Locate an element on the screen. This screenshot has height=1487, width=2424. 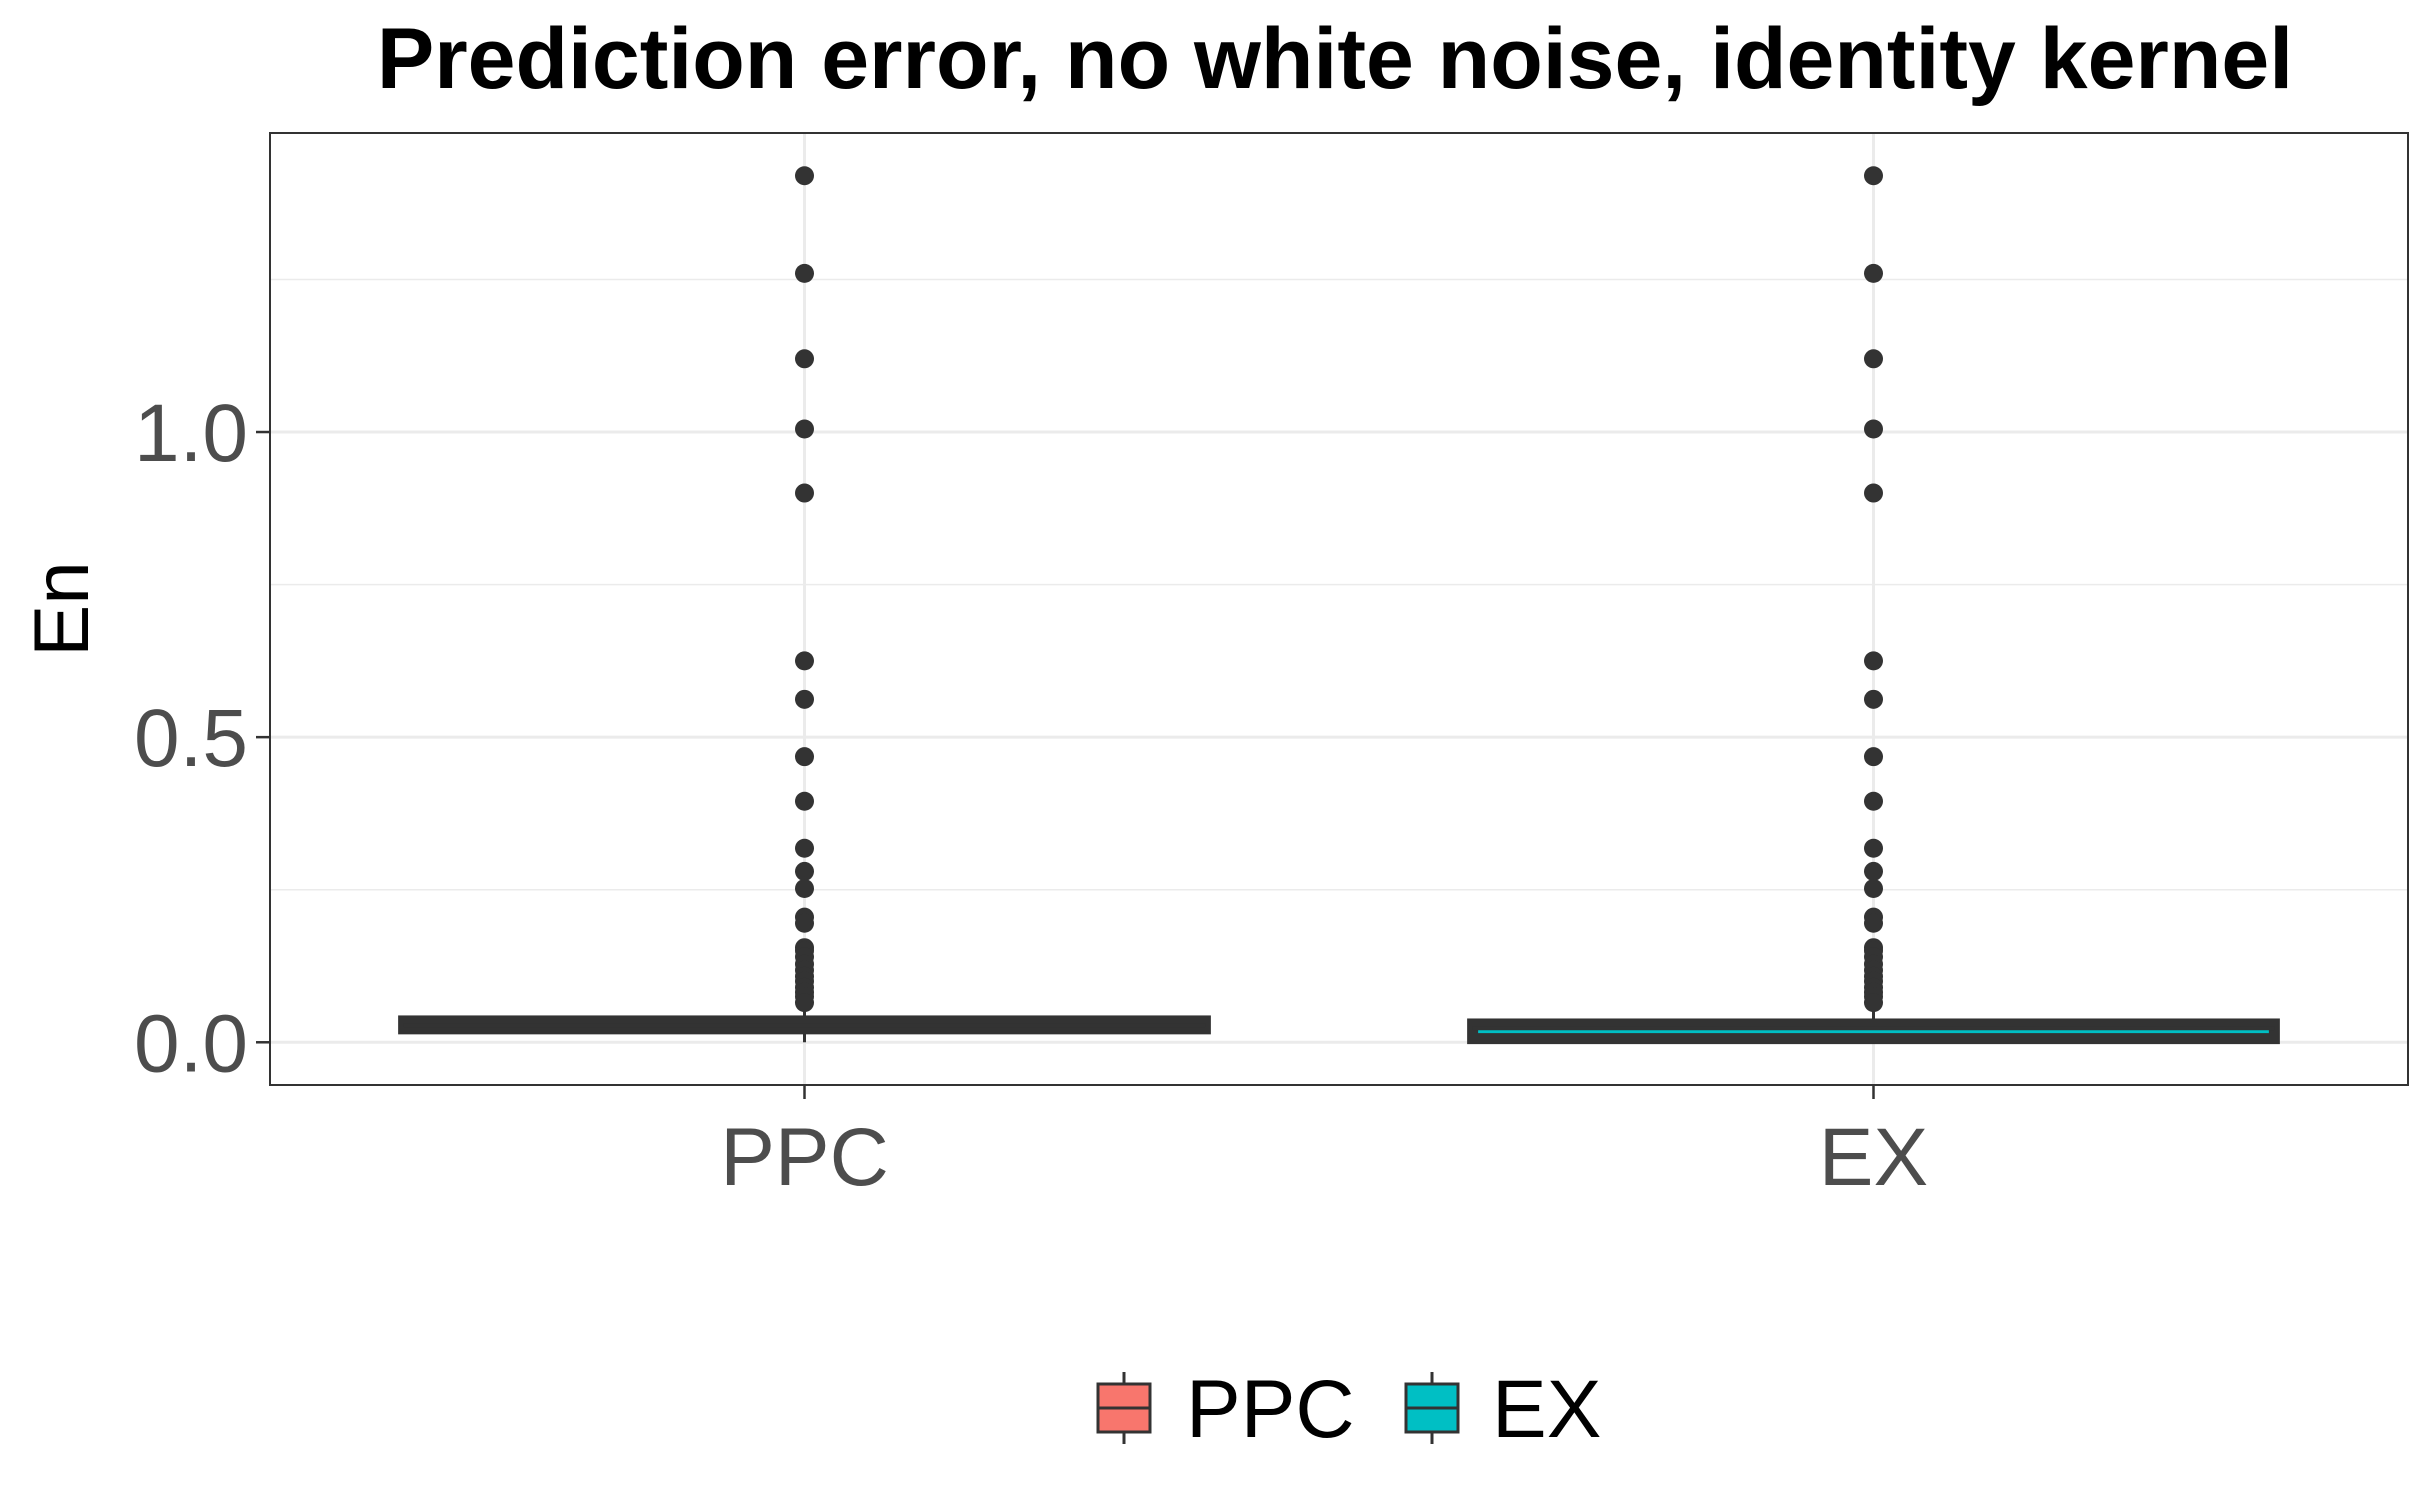
y-tick-label: 0.5 is located at coordinates (191, 738).